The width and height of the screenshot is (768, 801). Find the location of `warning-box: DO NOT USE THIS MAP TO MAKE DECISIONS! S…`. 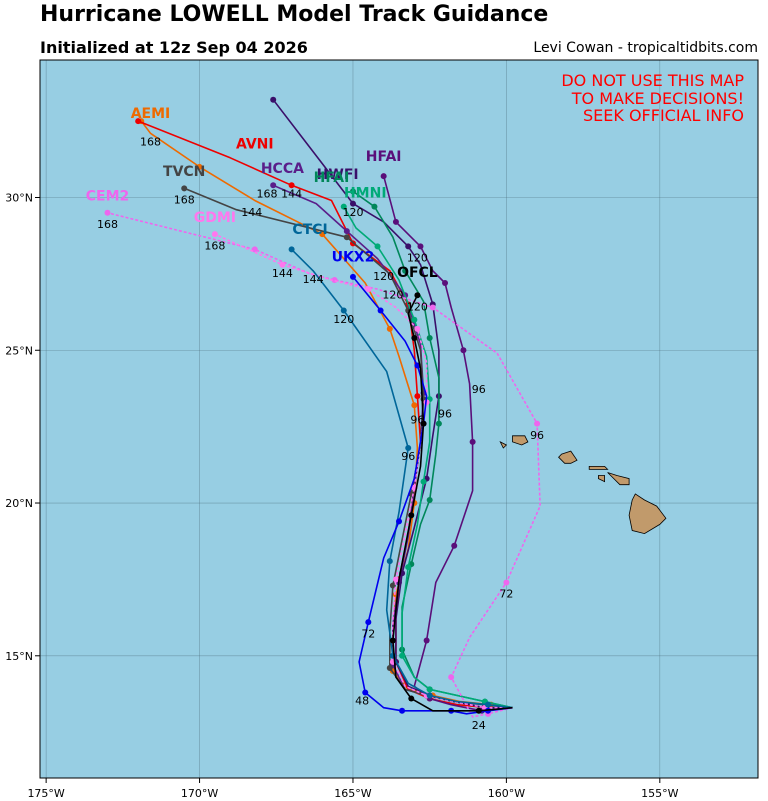

warning-box: DO NOT USE THIS MAP TO MAKE DECISIONS! S… is located at coordinates (652, 98).